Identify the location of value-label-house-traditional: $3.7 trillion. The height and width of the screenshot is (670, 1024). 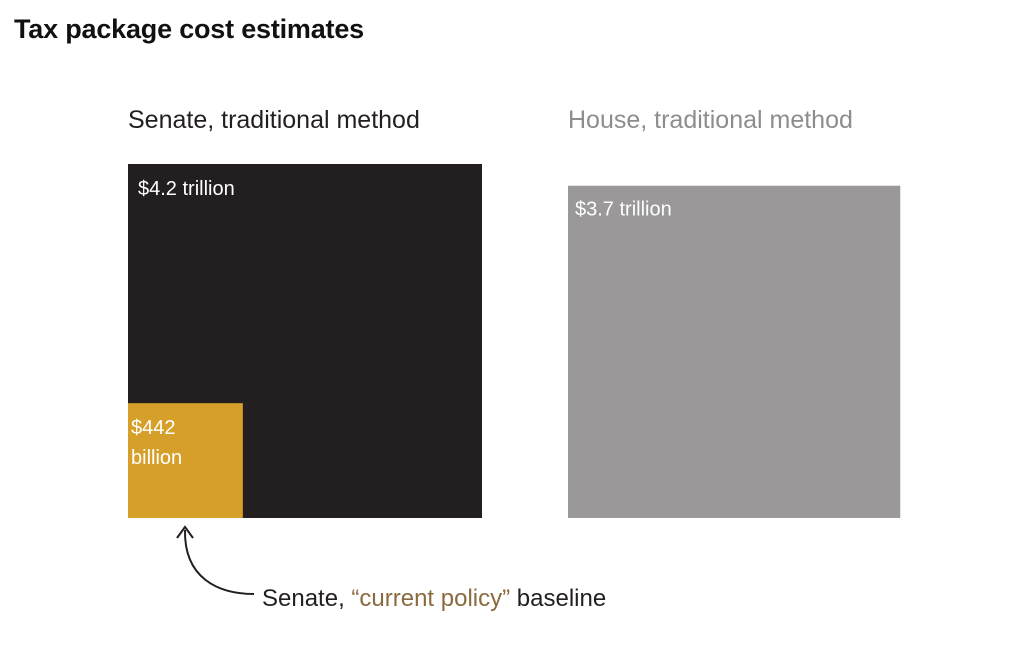
(623, 210).